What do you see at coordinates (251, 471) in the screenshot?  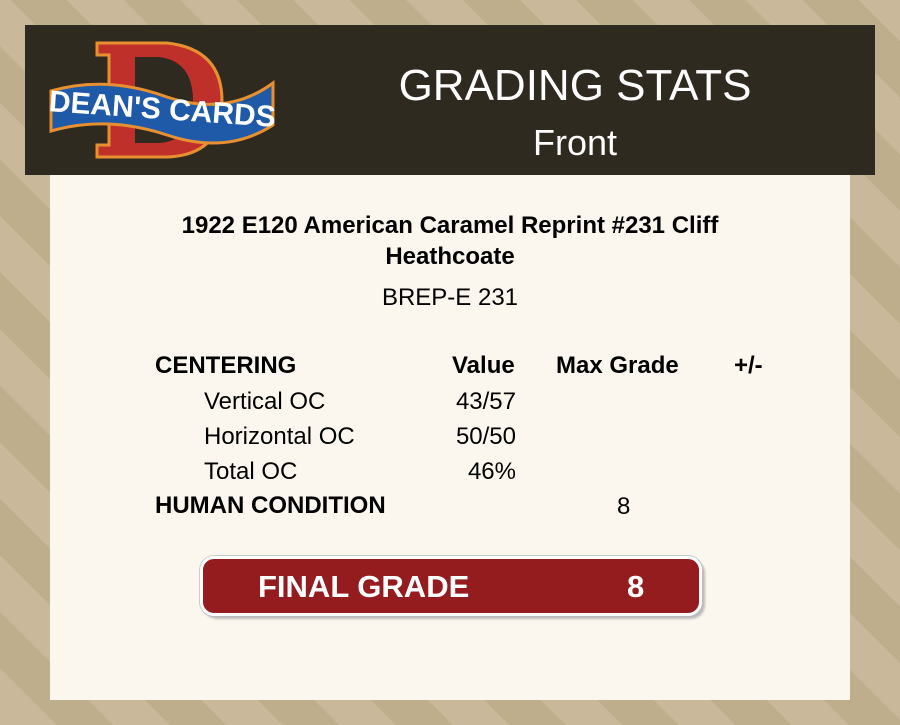 I see `row-label: Total OC` at bounding box center [251, 471].